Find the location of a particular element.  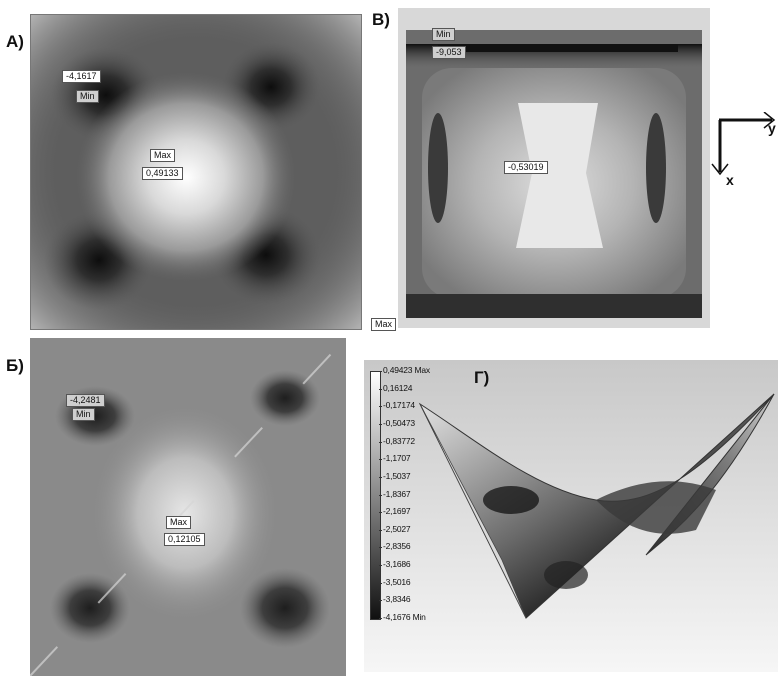

panel-b-max-name-tag: Max is located at coordinates (179, 522).